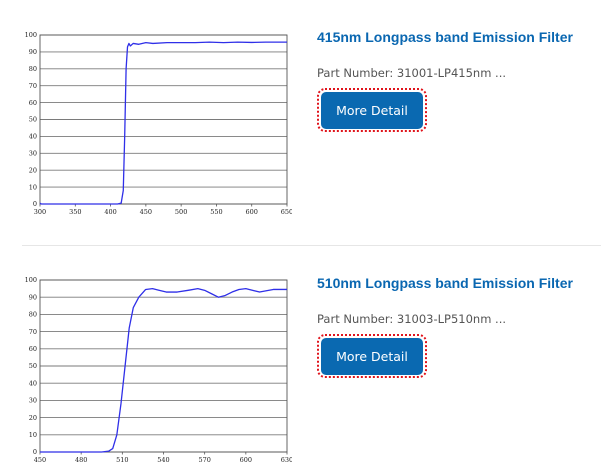  I want to click on more-detail-button-1: More Detail, so click(372, 110).